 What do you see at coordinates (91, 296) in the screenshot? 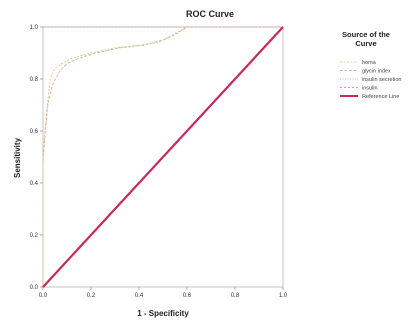
I see `x-tick-label: 0.2` at bounding box center [91, 296].